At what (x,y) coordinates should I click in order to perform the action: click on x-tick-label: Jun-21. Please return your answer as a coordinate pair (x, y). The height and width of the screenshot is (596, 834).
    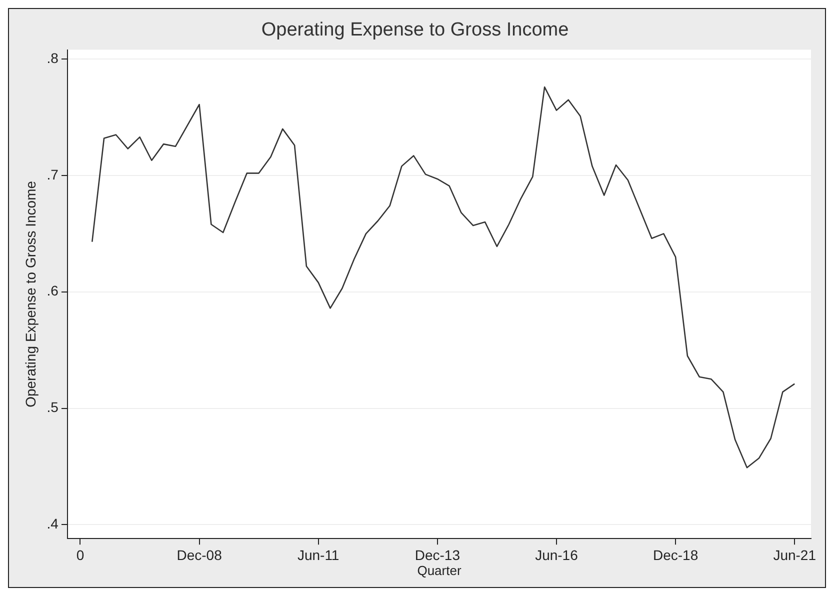
    Looking at the image, I should click on (794, 554).